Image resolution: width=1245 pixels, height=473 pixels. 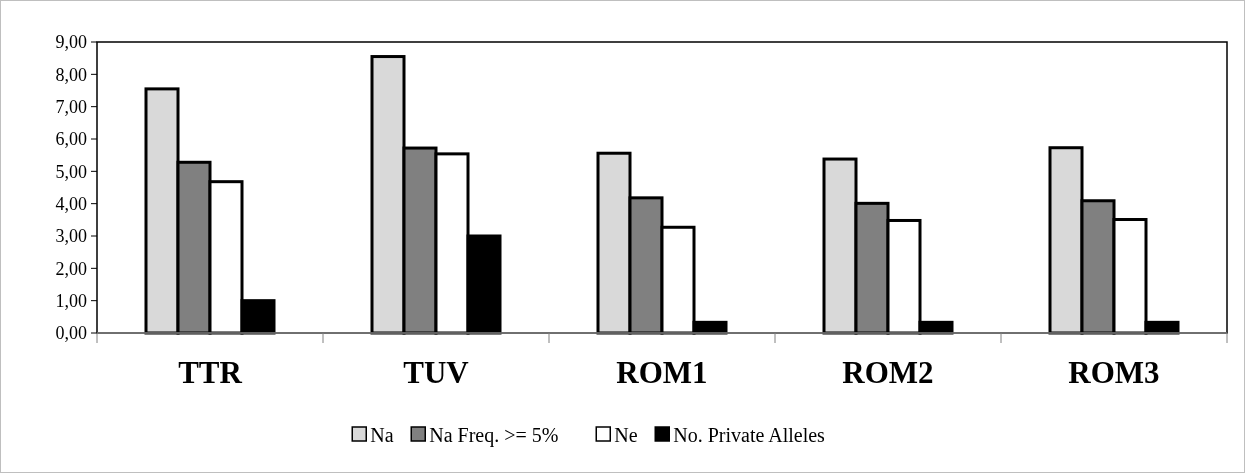 I want to click on y-tick-label: 5,00, so click(x=71, y=171).